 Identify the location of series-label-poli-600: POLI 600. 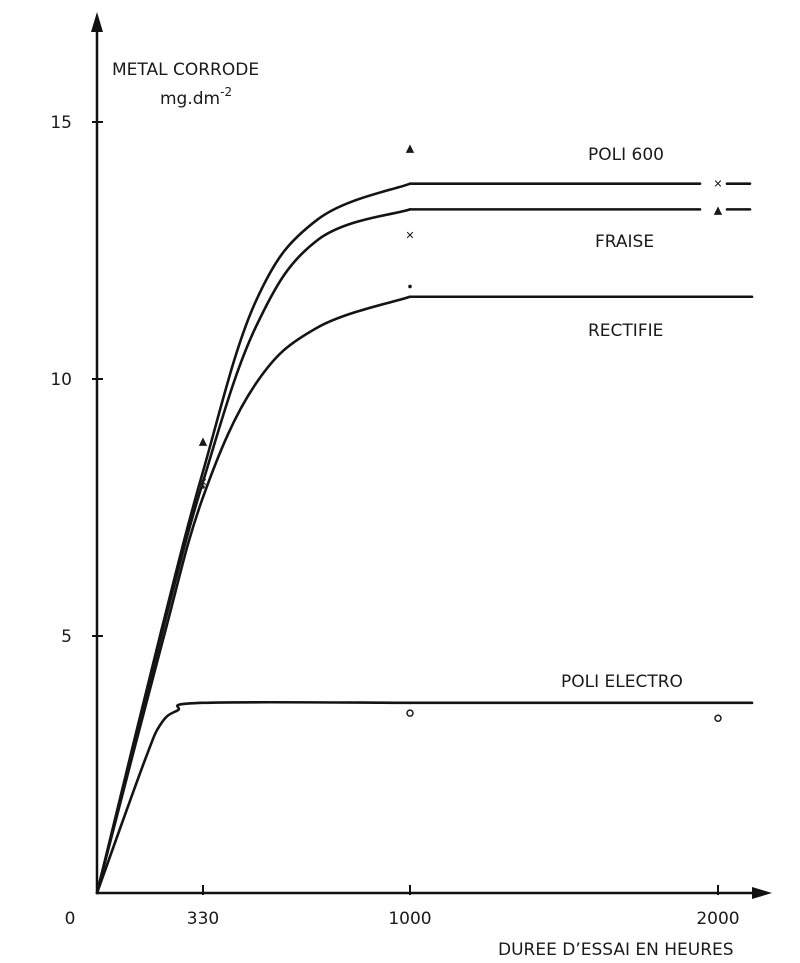
(626, 155).